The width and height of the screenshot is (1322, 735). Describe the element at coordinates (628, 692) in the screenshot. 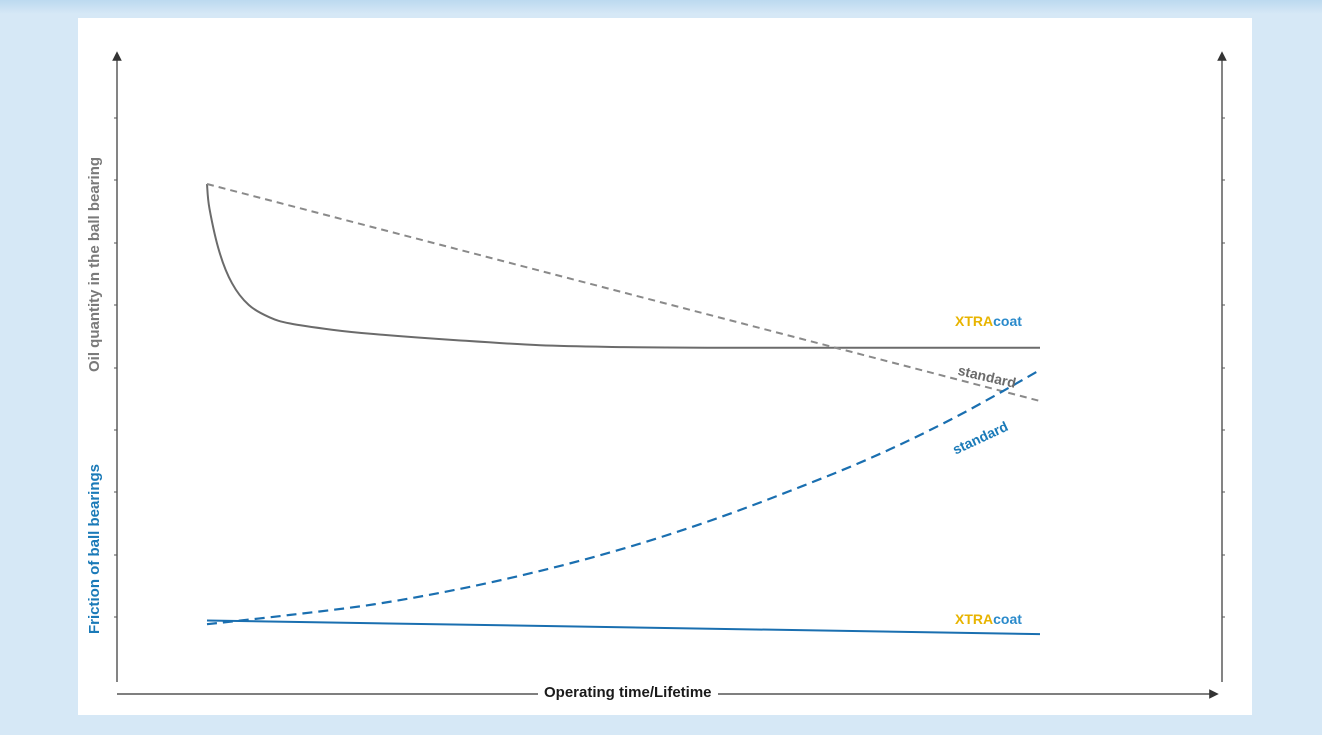

I see `x-axis-label: Operating time/Lifetime` at that location.